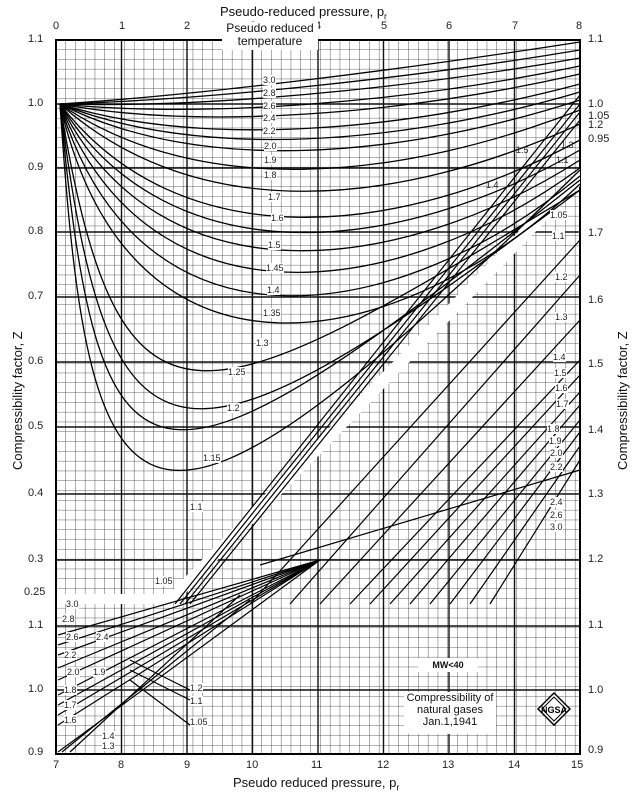  Describe the element at coordinates (555, 441) in the screenshot. I see `curve-label: 1.9` at that location.